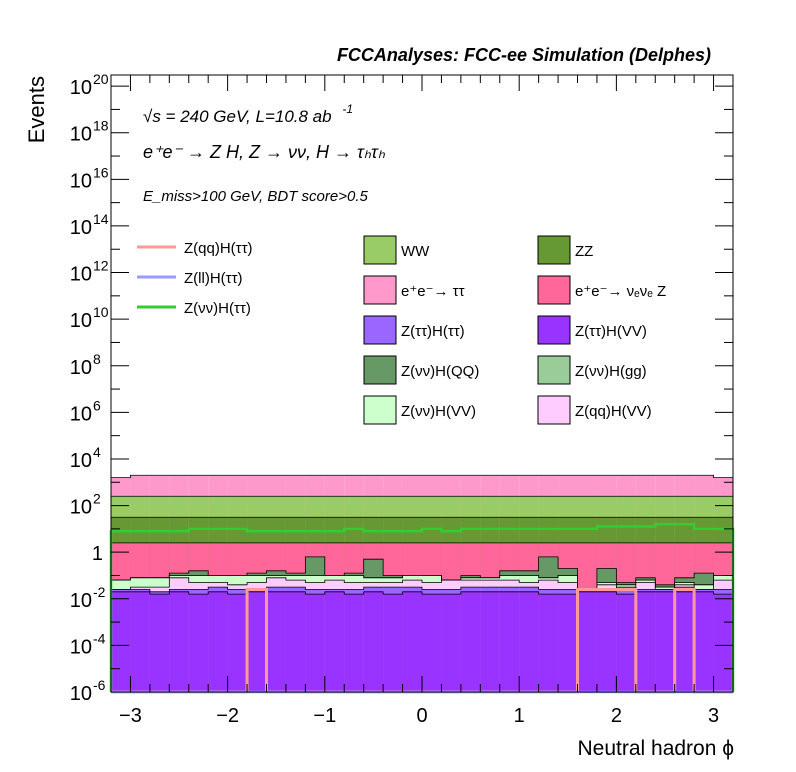  I want to click on legend-swatch-Ztautau_Htautau, so click(380, 330).